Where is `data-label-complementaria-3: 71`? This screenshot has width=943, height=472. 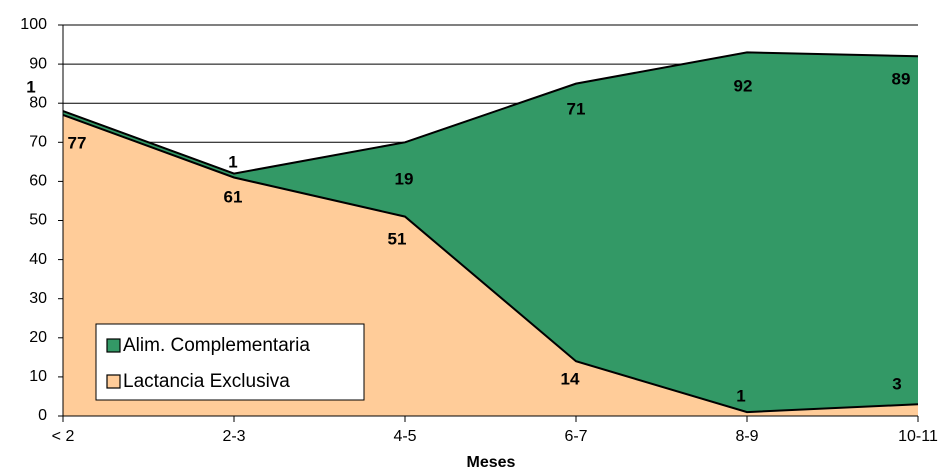
data-label-complementaria-3: 71 is located at coordinates (576, 108).